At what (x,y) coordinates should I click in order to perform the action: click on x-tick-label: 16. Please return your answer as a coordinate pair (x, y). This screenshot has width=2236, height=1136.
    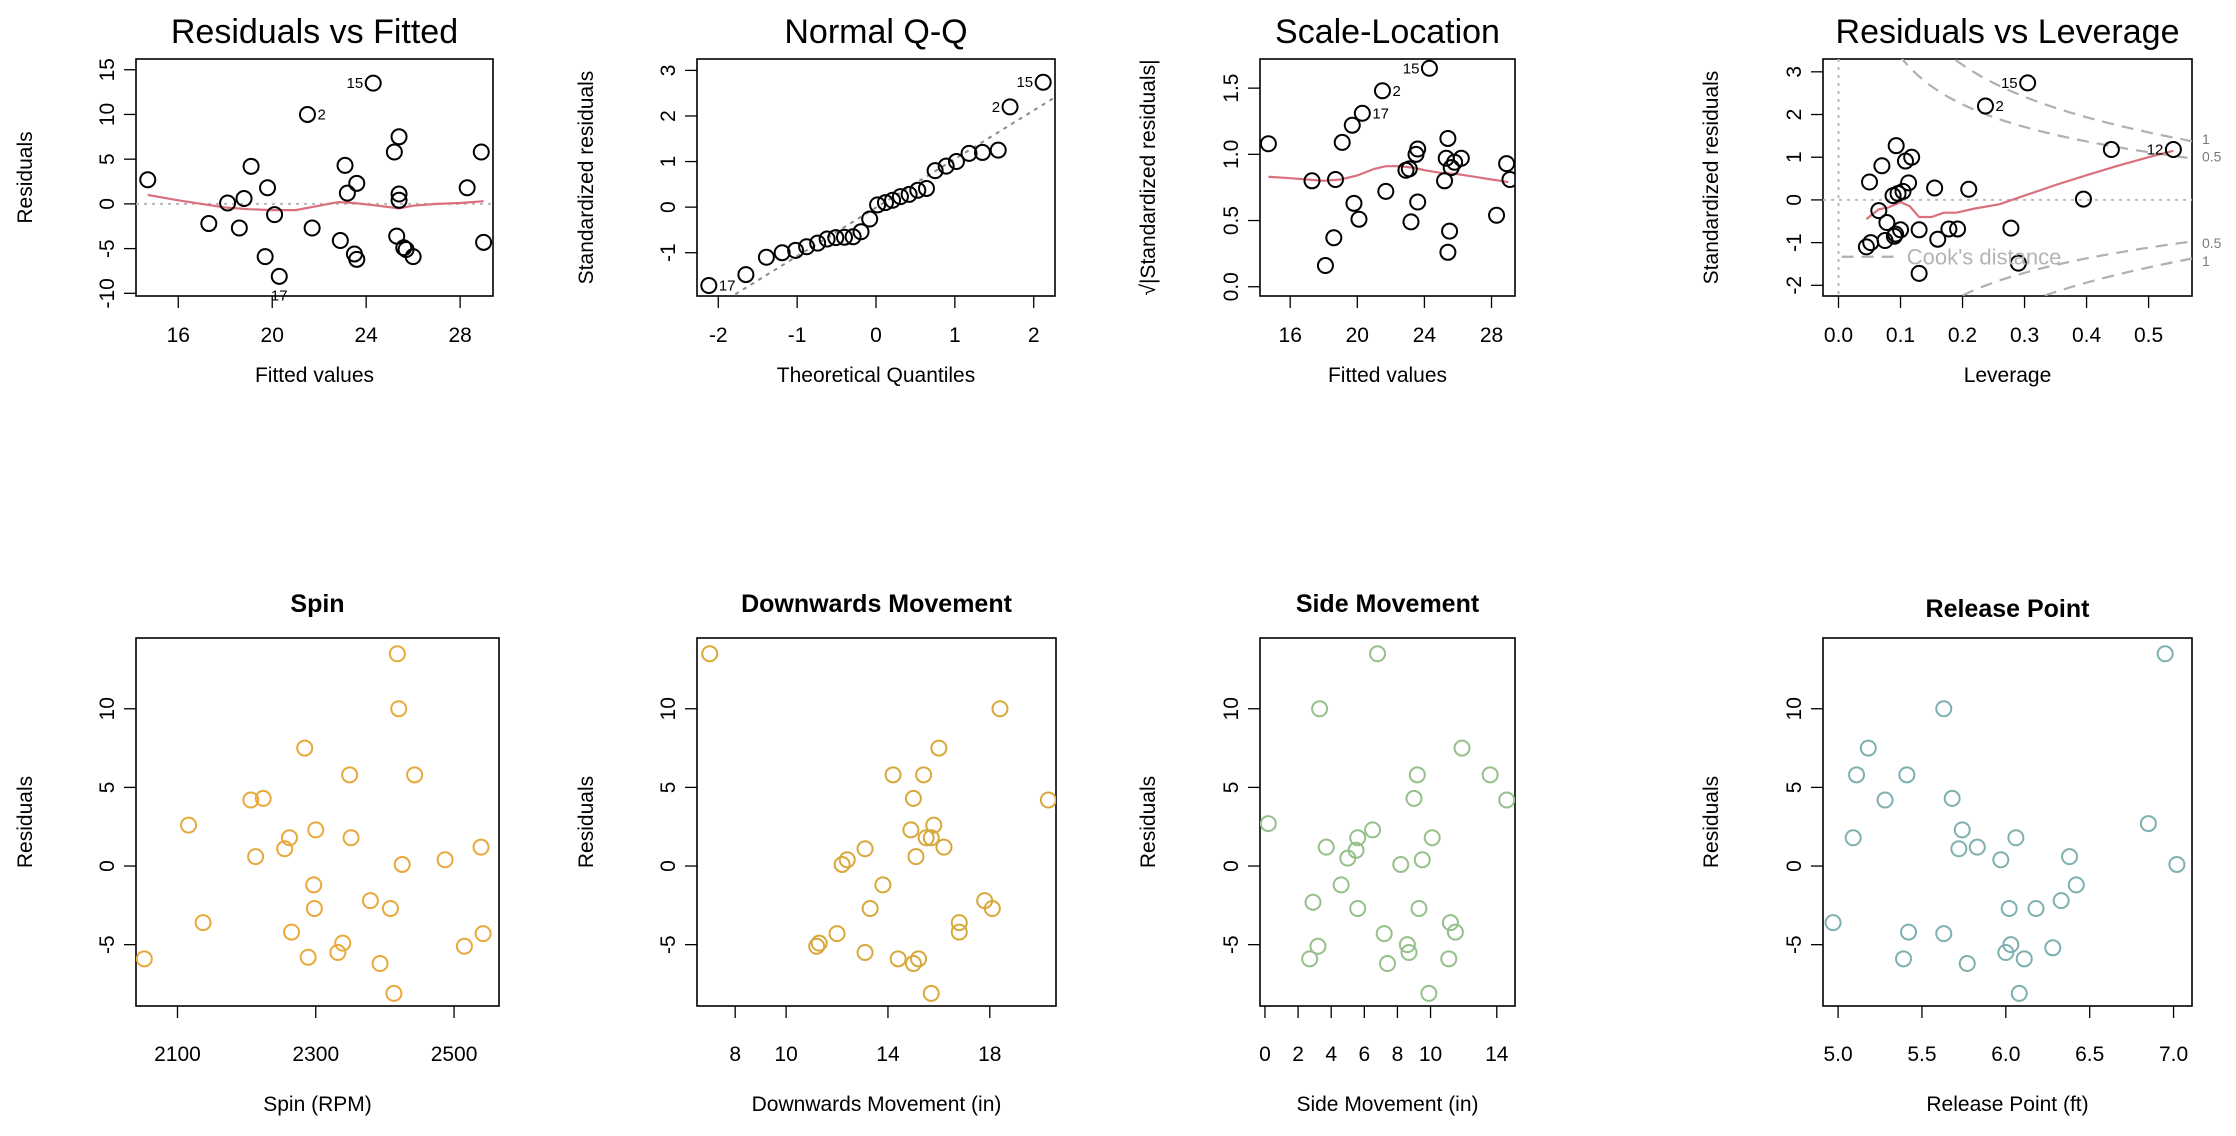
    Looking at the image, I should click on (178, 335).